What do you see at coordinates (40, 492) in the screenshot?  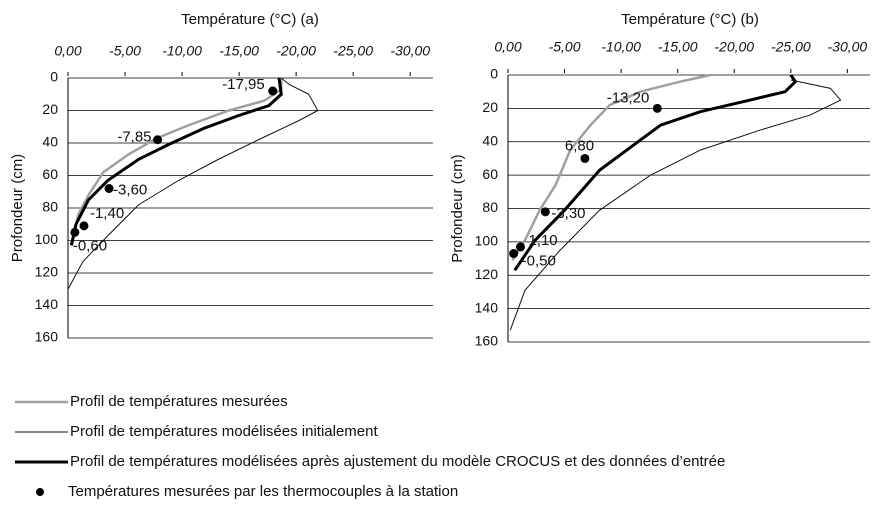 I see `legend-marker` at bounding box center [40, 492].